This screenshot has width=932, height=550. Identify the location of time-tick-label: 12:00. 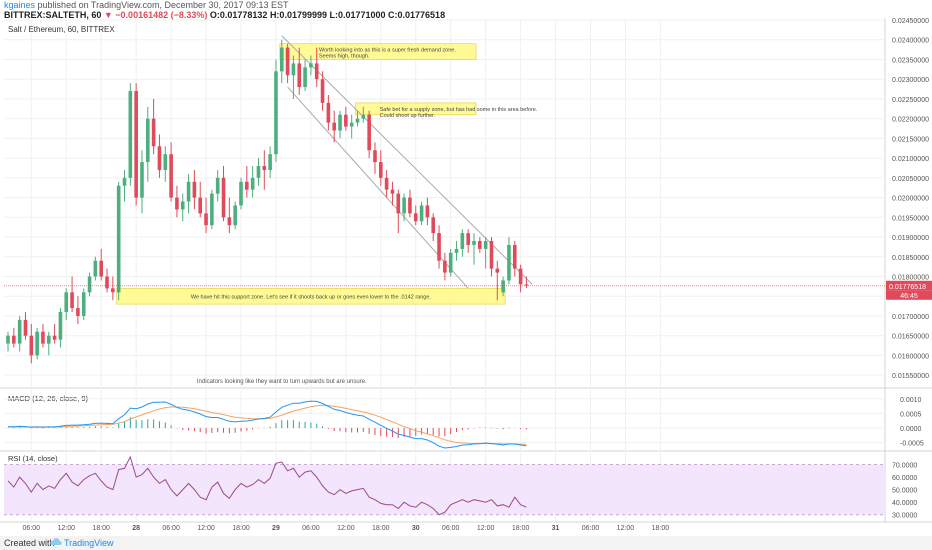
(66, 528).